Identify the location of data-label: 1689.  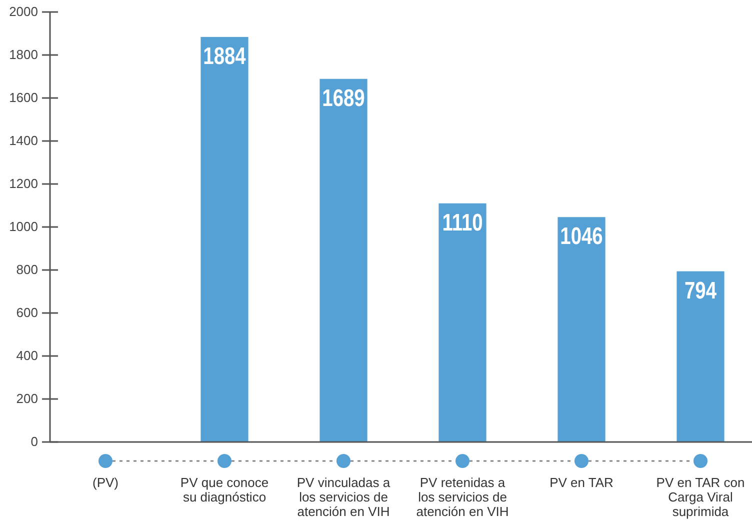
(343, 98).